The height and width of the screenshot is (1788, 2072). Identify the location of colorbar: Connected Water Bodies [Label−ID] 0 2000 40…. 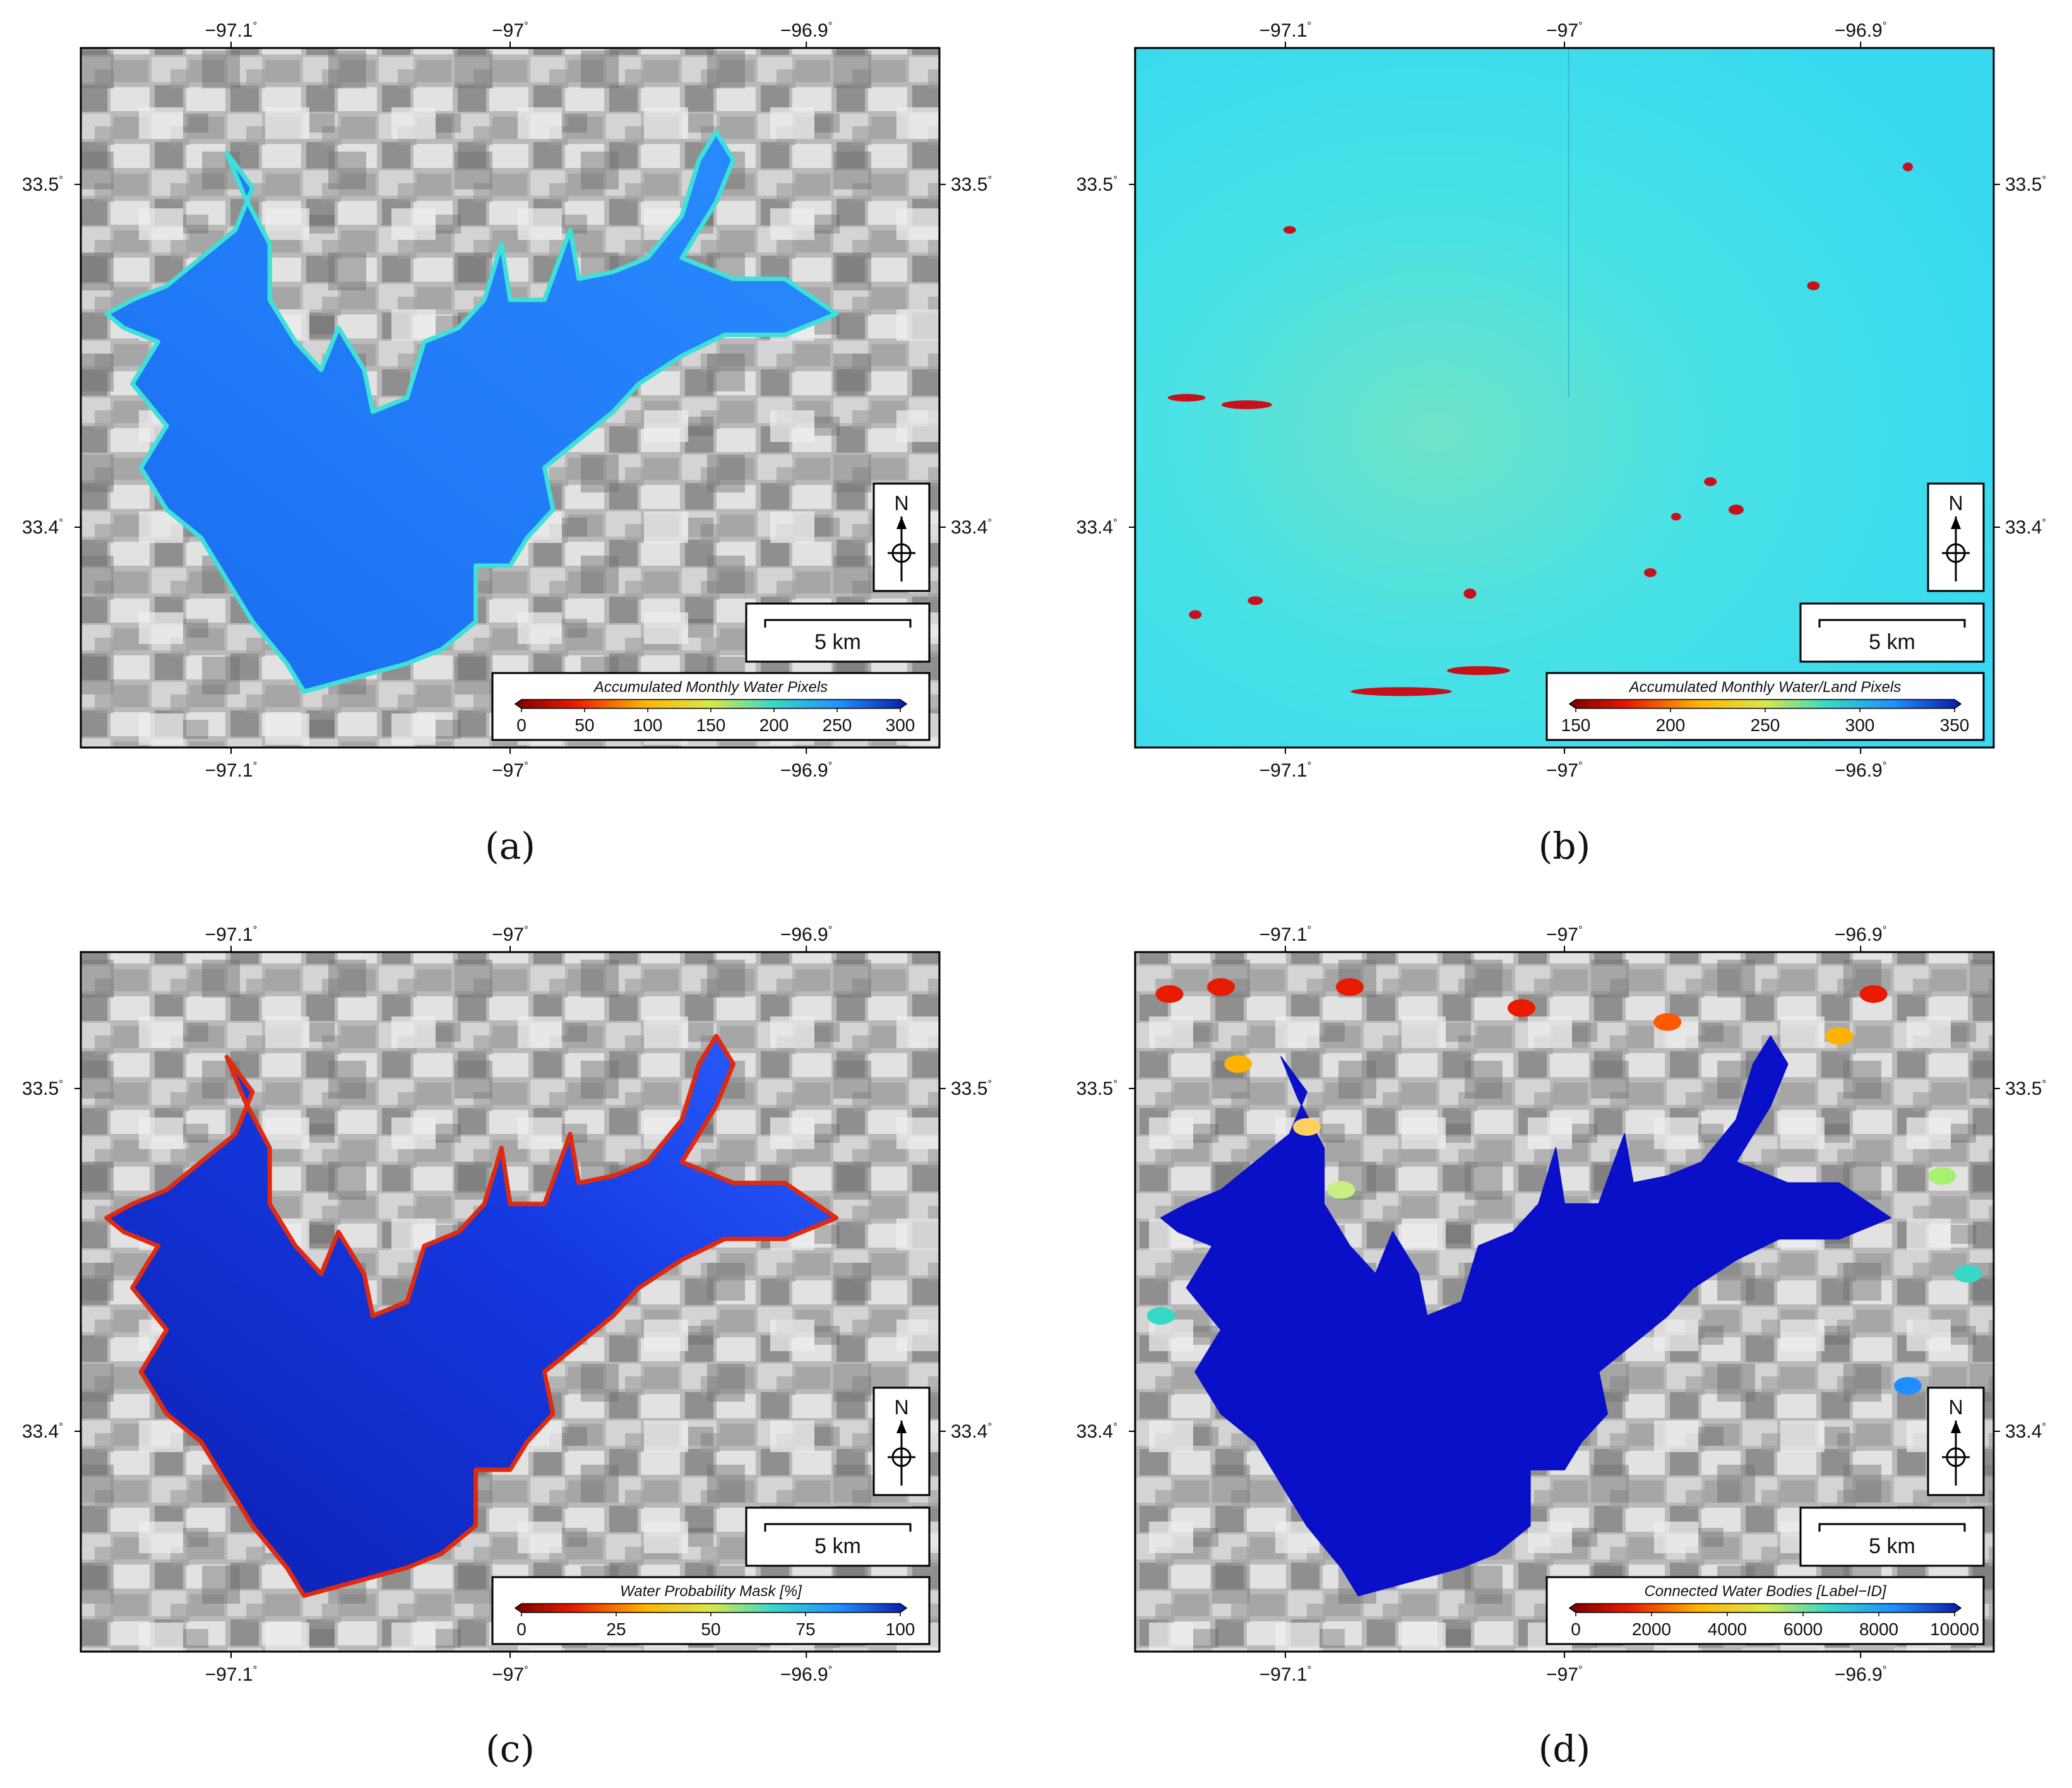
(1765, 1610).